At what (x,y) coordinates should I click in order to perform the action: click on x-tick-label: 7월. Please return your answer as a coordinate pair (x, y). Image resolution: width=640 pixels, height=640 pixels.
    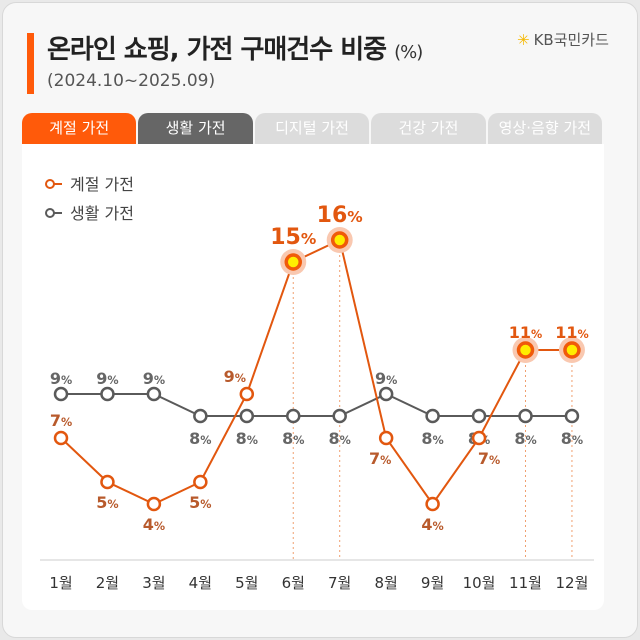
    Looking at the image, I should click on (339, 583).